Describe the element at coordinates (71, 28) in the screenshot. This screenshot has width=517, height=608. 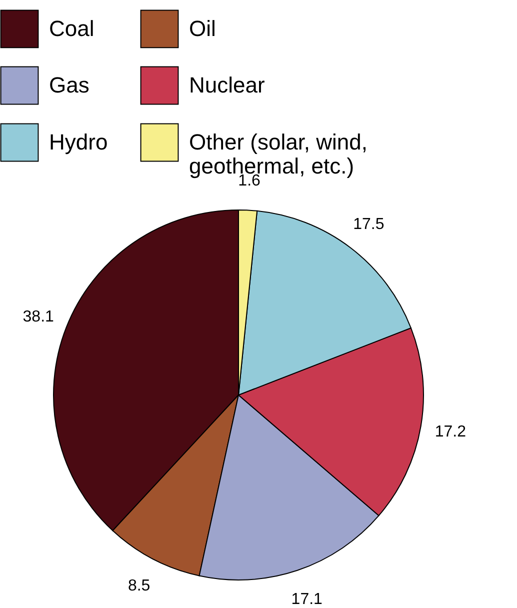
I see `legend-label: Coal` at that location.